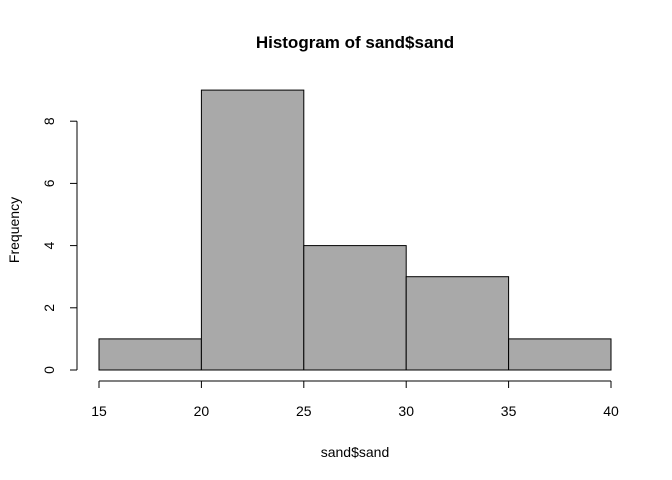  Describe the element at coordinates (49, 245) in the screenshot. I see `y-tick-label-2: 4` at that location.